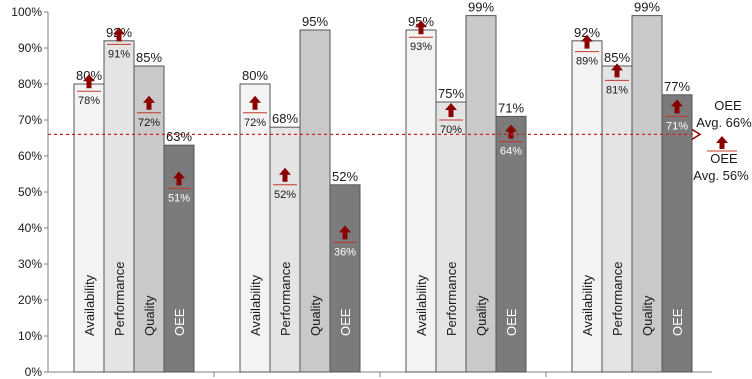 The image size is (752, 379). Describe the element at coordinates (30, 156) in the screenshot. I see `y-tick-label: 60%` at that location.